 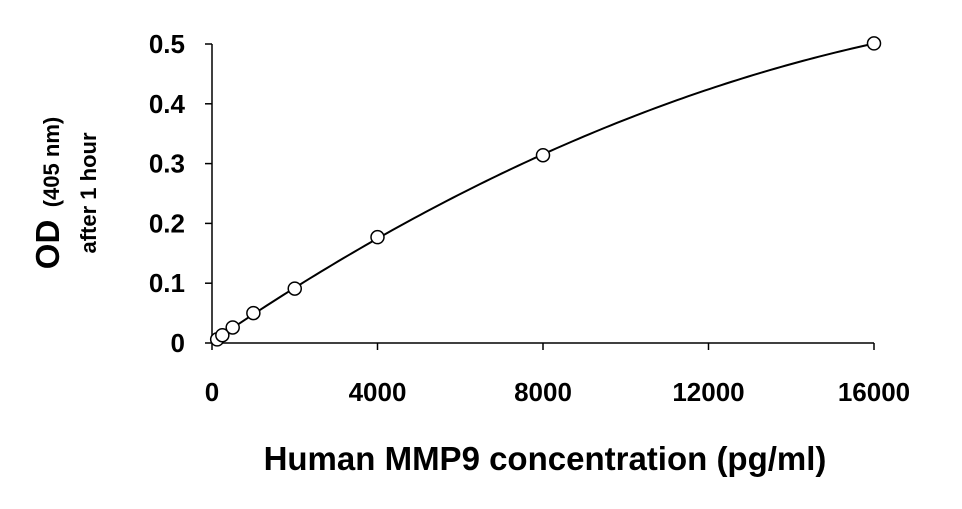 What do you see at coordinates (47, 245) in the screenshot?
I see `y-axis-title-main: OD` at bounding box center [47, 245].